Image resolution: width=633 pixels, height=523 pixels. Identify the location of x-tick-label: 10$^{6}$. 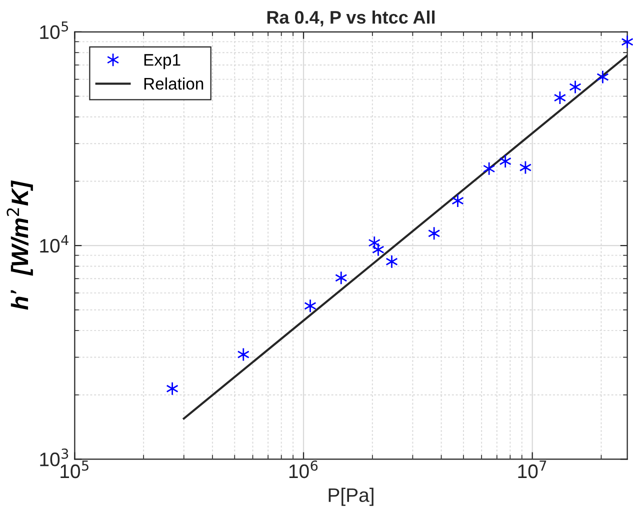
(303, 469).